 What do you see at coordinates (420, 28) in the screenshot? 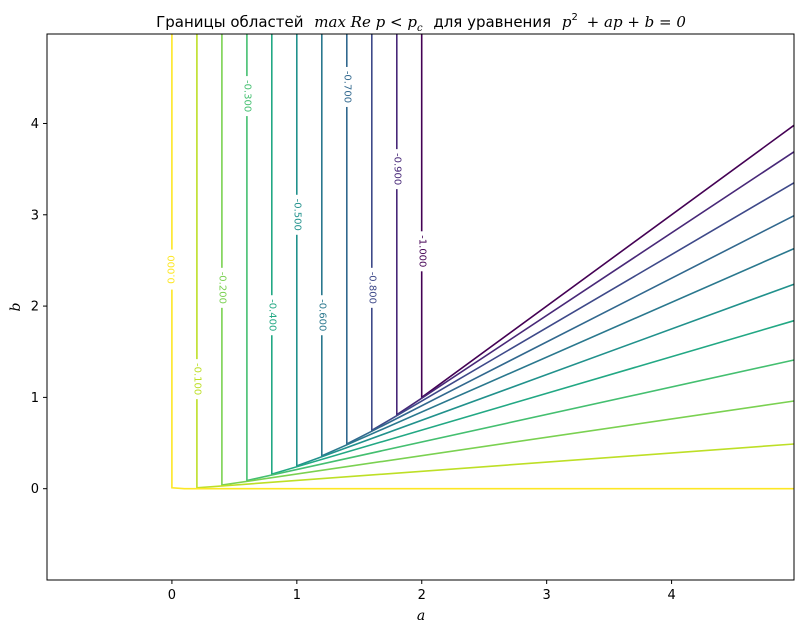
I see `title-subscript: c` at bounding box center [420, 28].